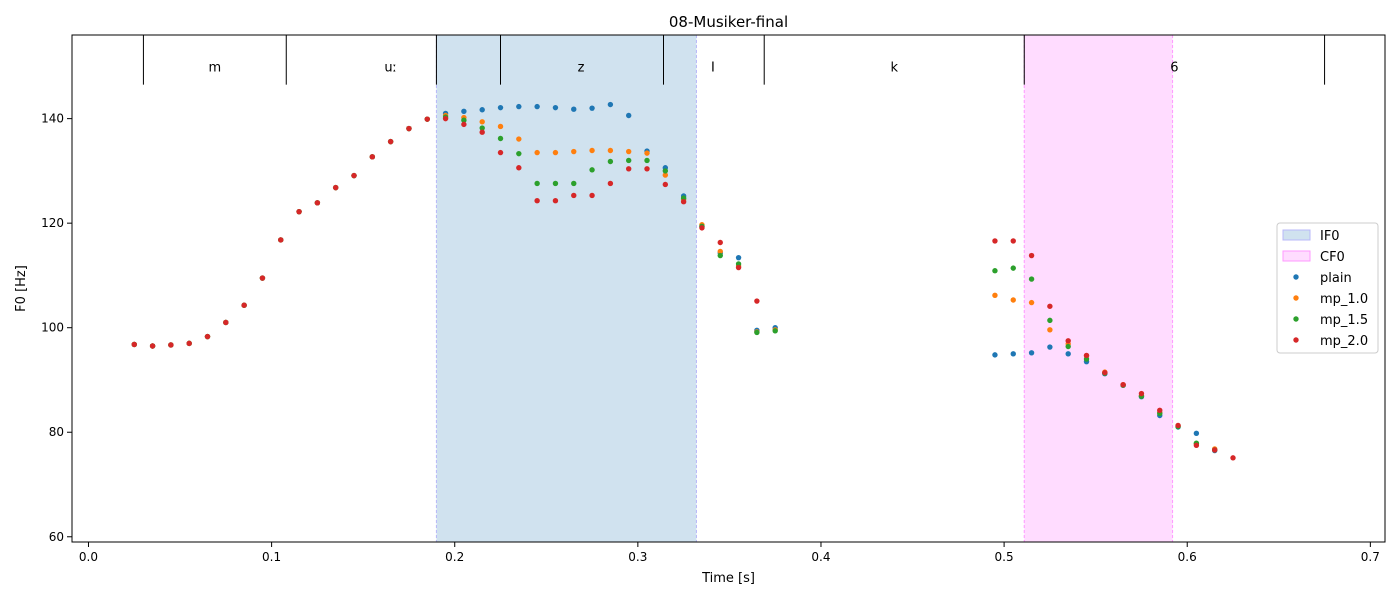 The image size is (1400, 600). I want to click on legend-label: IF0, so click(1330, 236).